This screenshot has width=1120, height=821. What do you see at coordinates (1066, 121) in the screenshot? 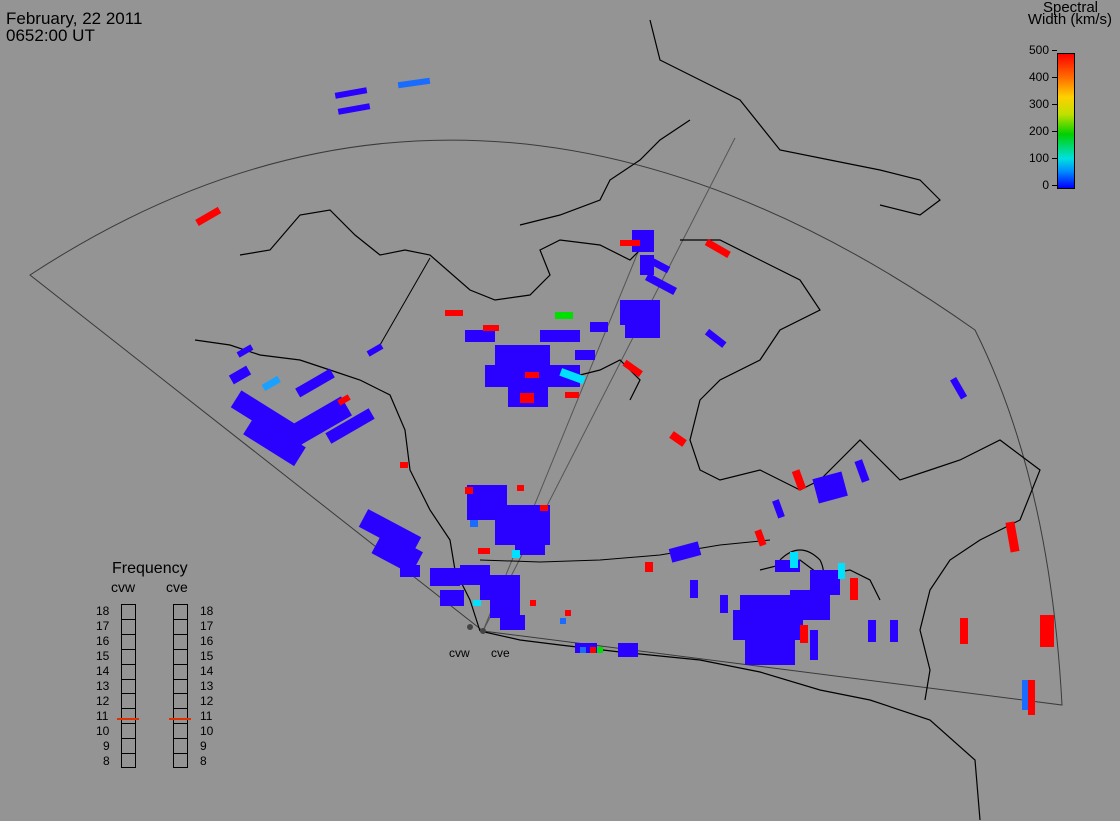
I see `spectral-width-colorbar` at bounding box center [1066, 121].